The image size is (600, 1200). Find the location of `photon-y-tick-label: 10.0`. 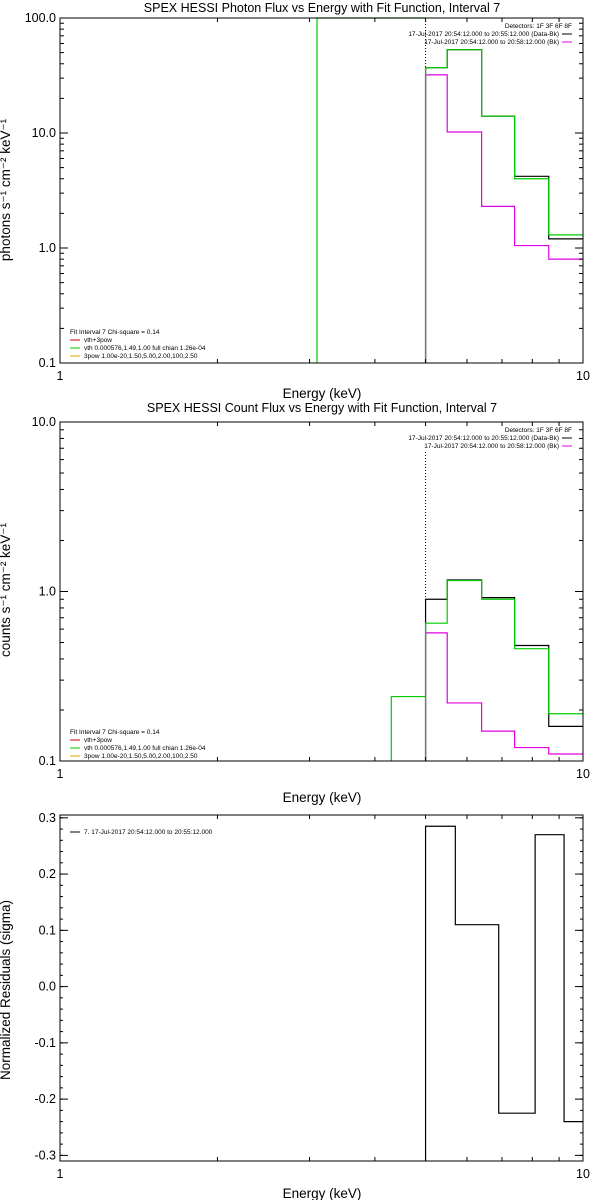

photon-y-tick-label: 10.0 is located at coordinates (44, 133).